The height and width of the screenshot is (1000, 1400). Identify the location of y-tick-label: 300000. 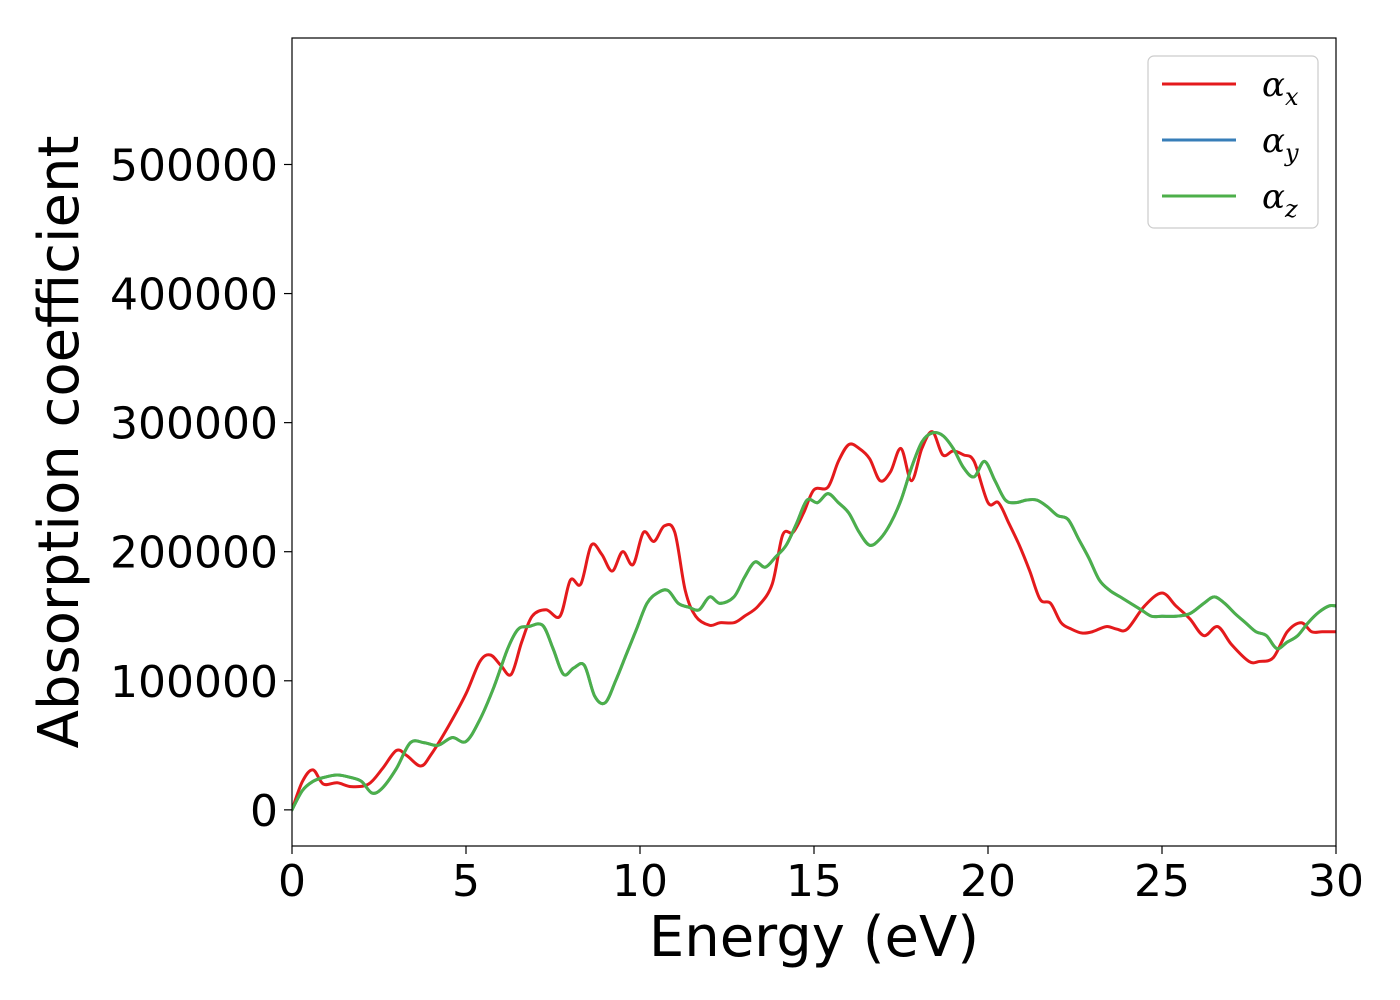
(194, 424).